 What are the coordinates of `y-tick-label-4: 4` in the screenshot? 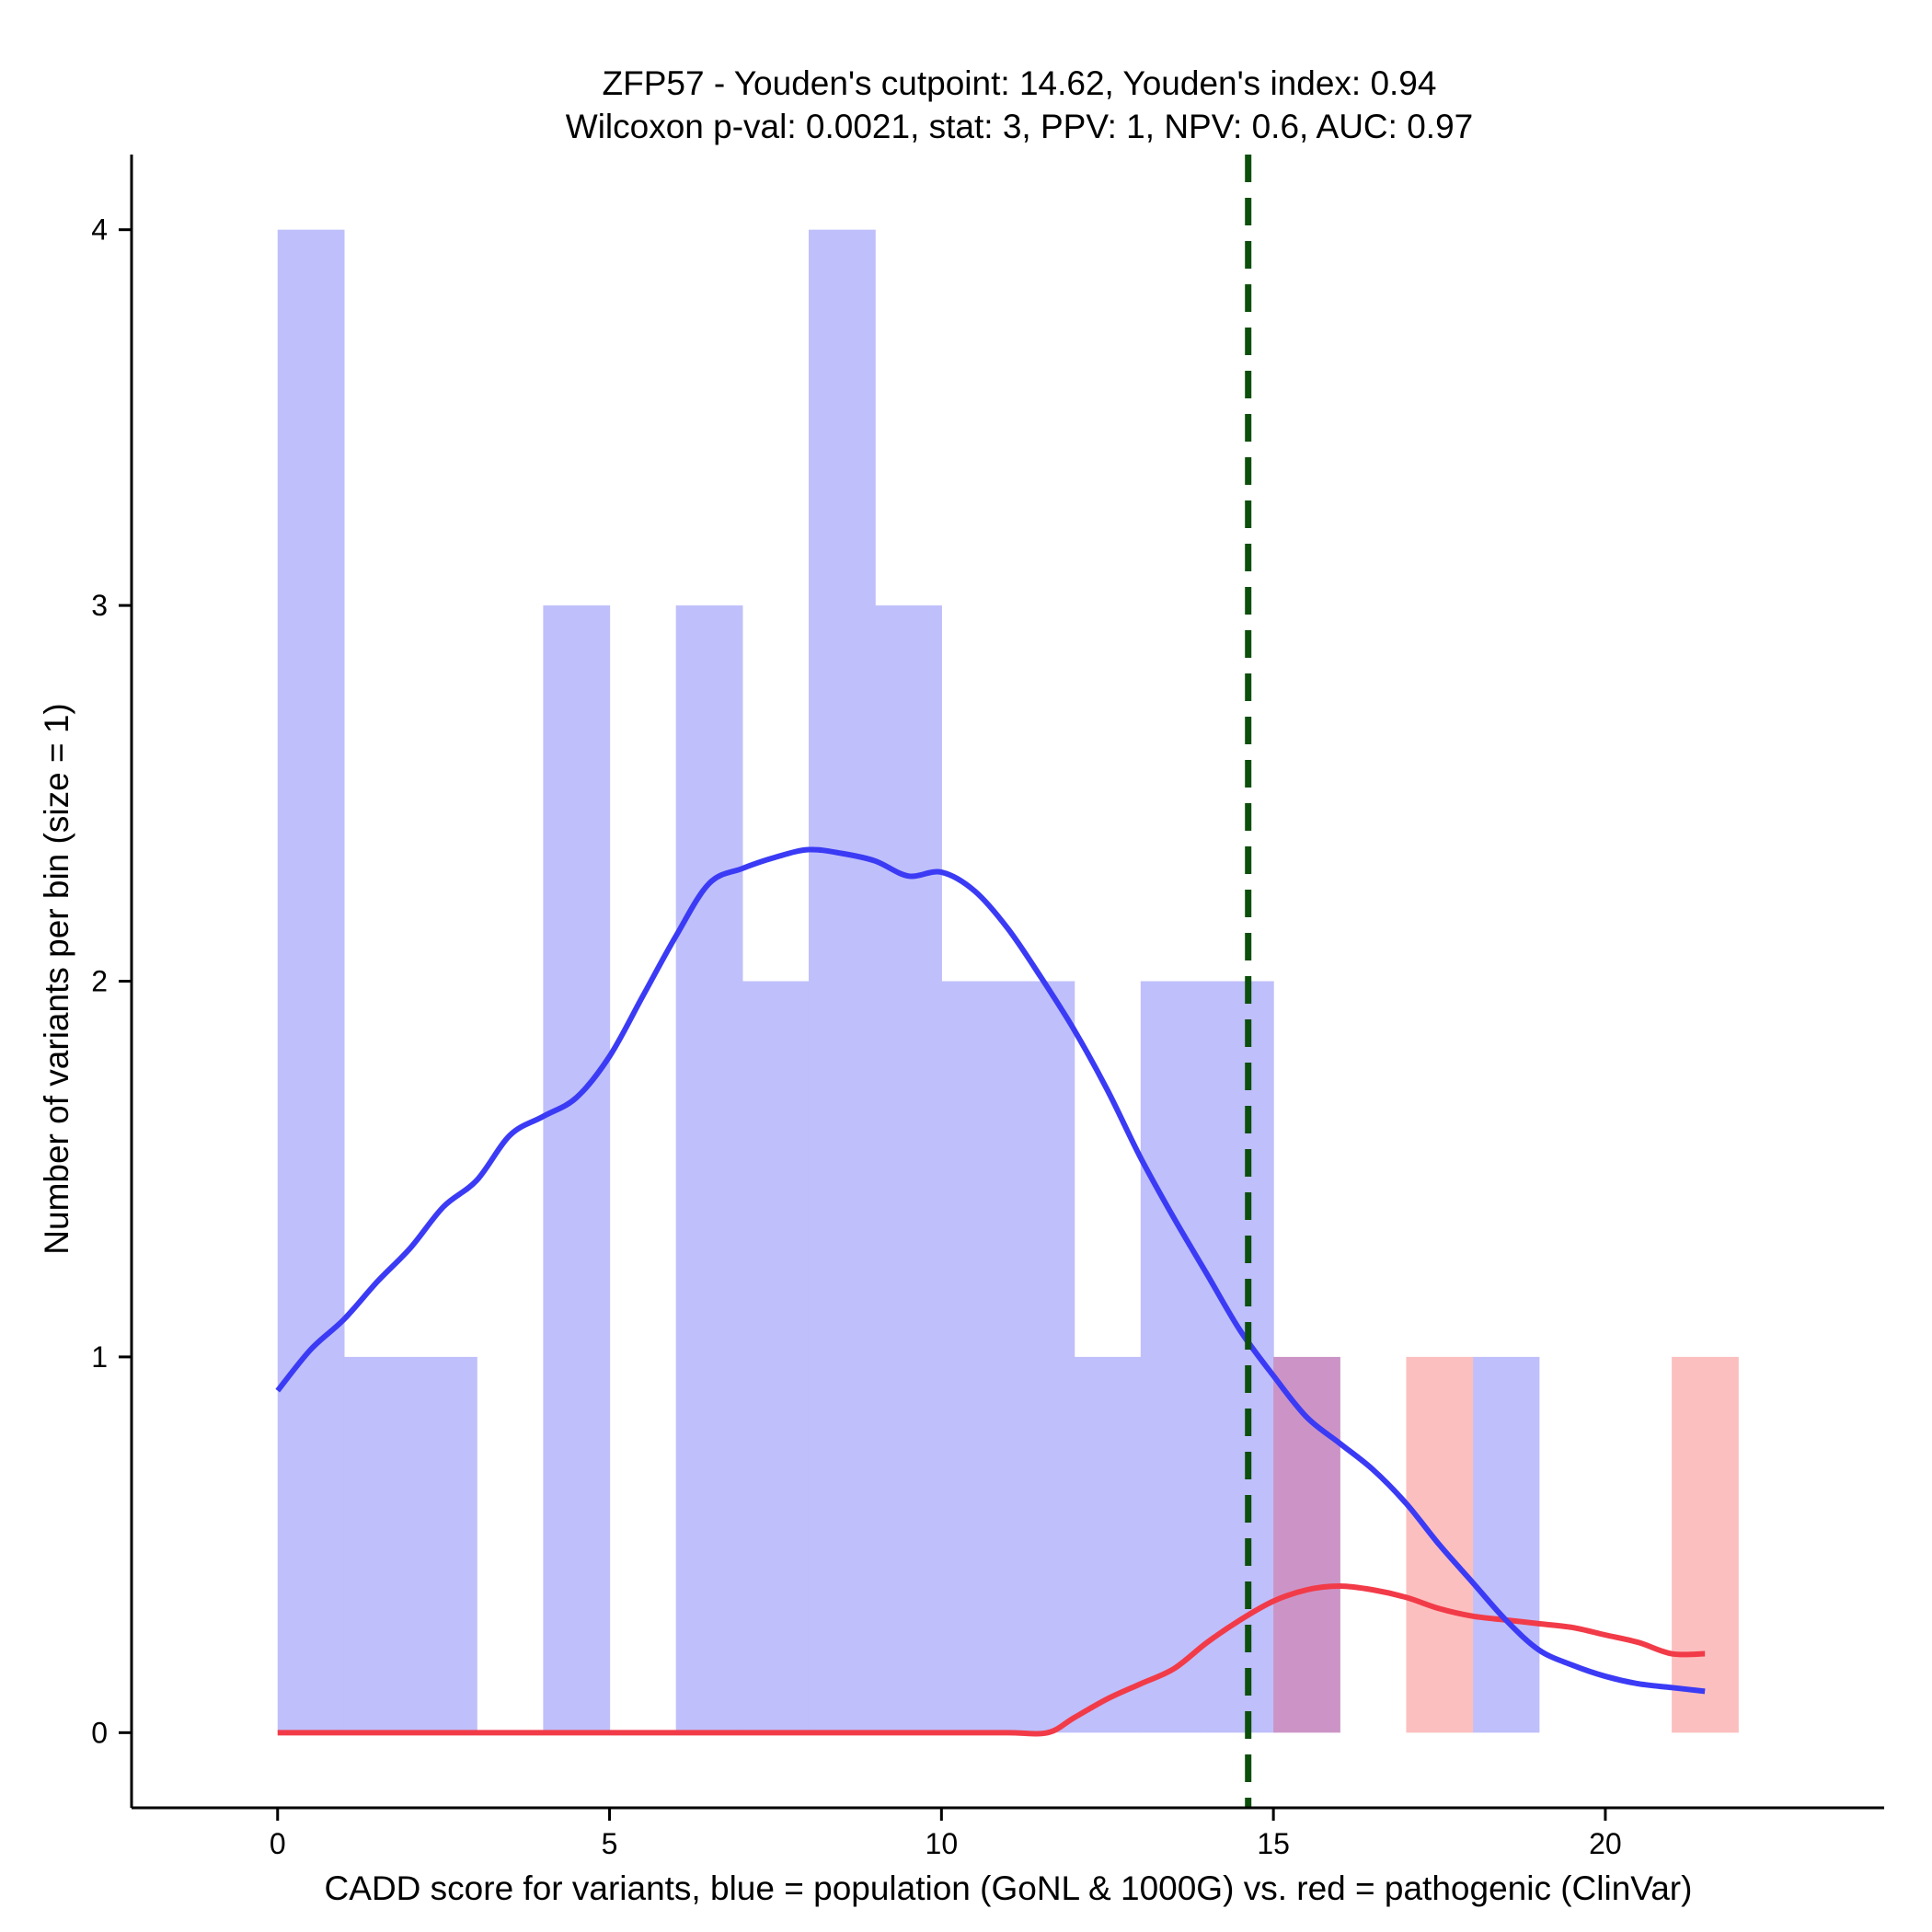 It's located at (99, 230).